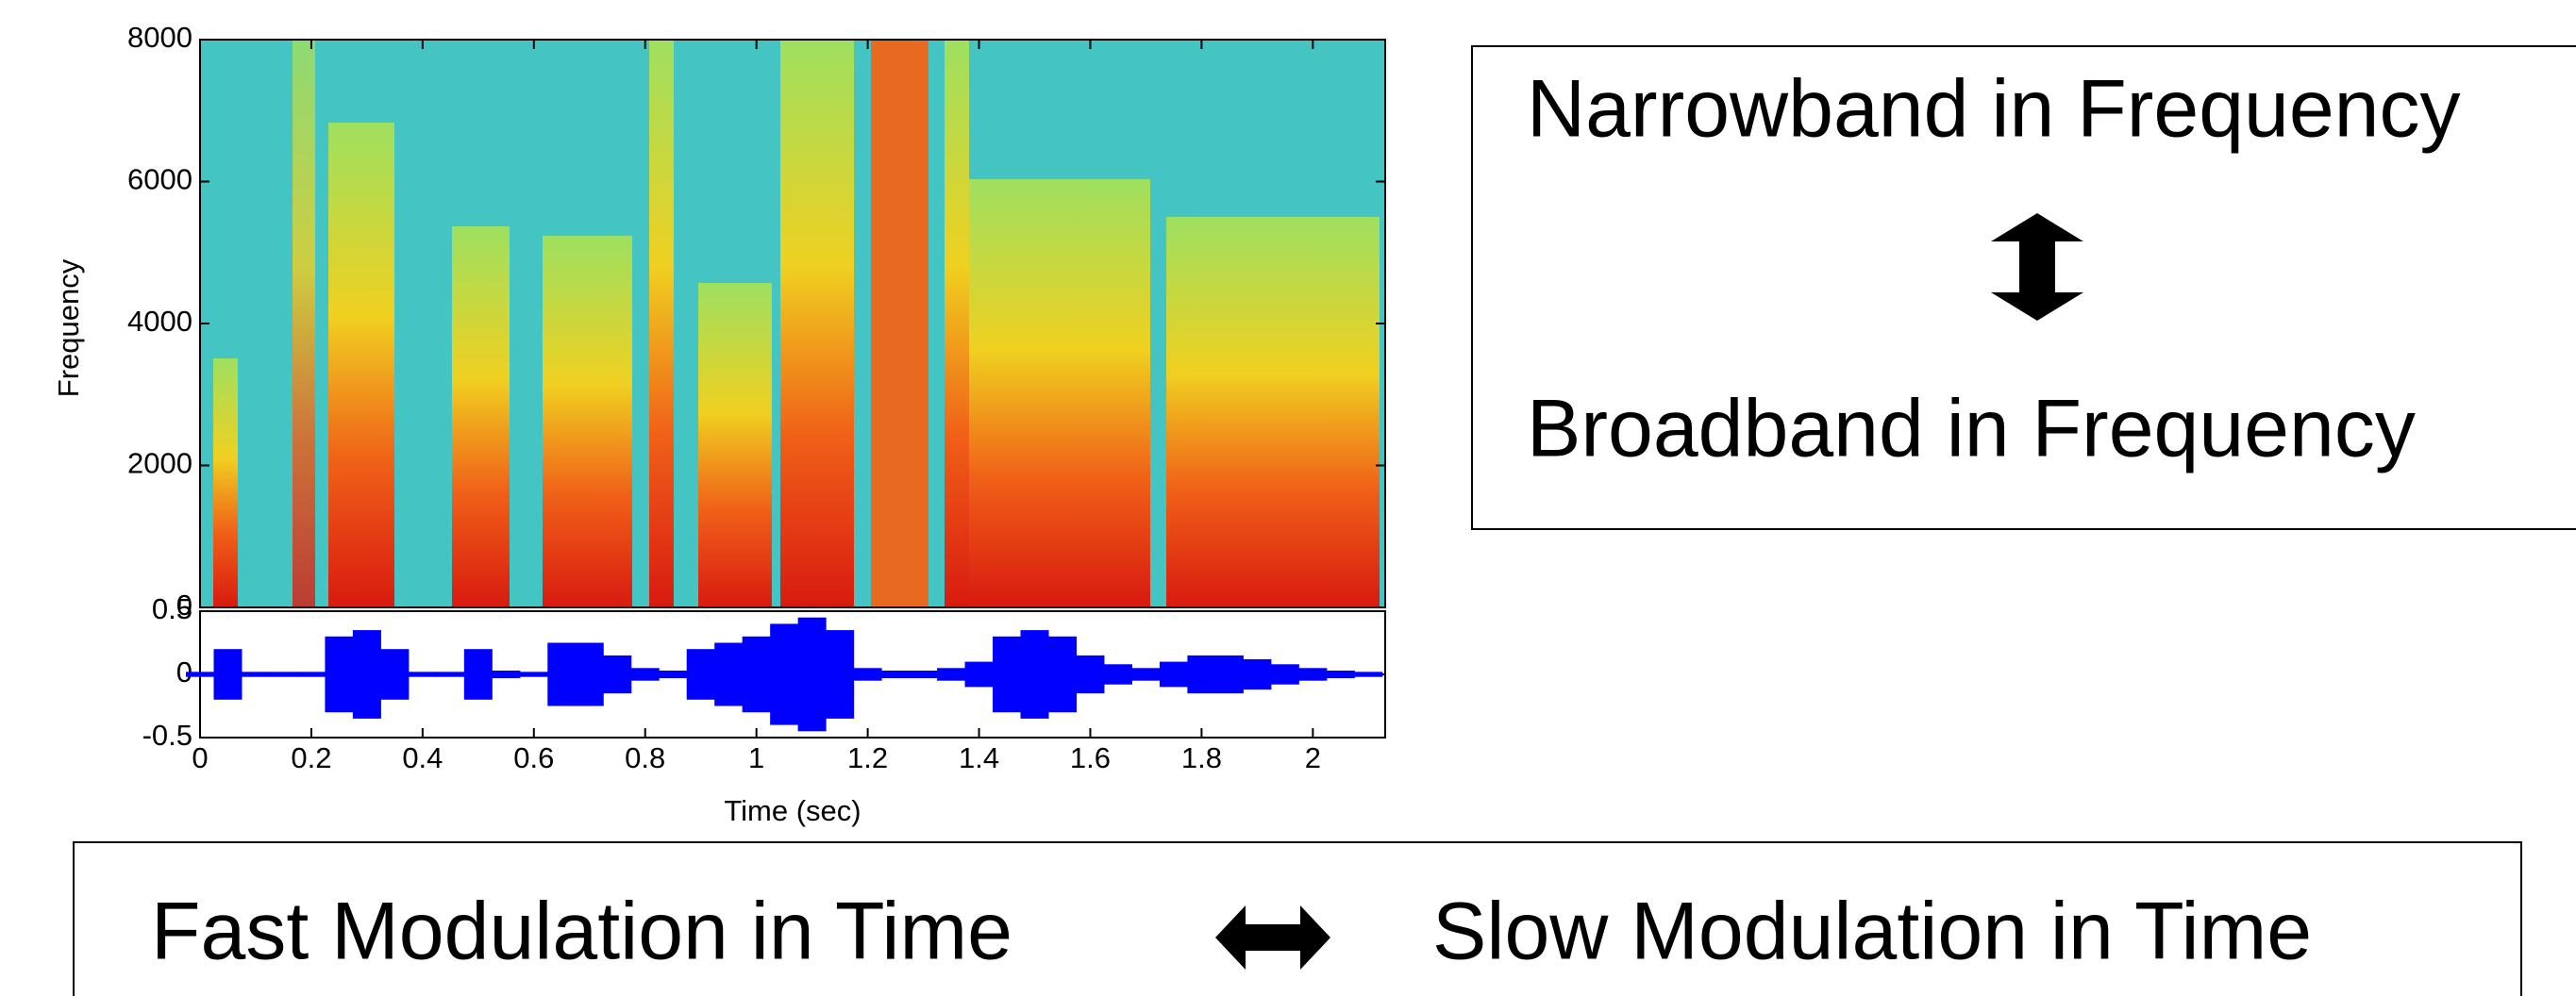 This screenshot has height=996, width=2576. I want to click on time-box, so click(1297, 919).